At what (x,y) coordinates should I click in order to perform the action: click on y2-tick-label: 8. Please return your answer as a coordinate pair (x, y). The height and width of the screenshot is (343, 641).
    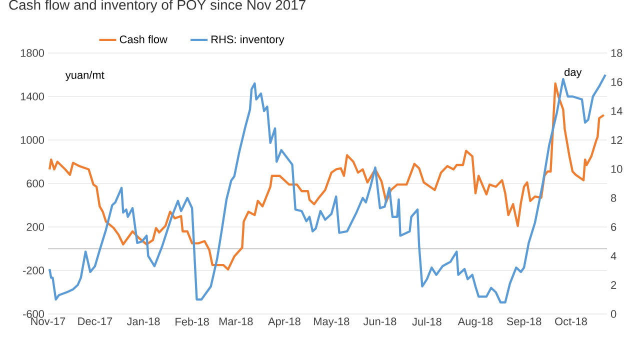
    Looking at the image, I should click on (613, 198).